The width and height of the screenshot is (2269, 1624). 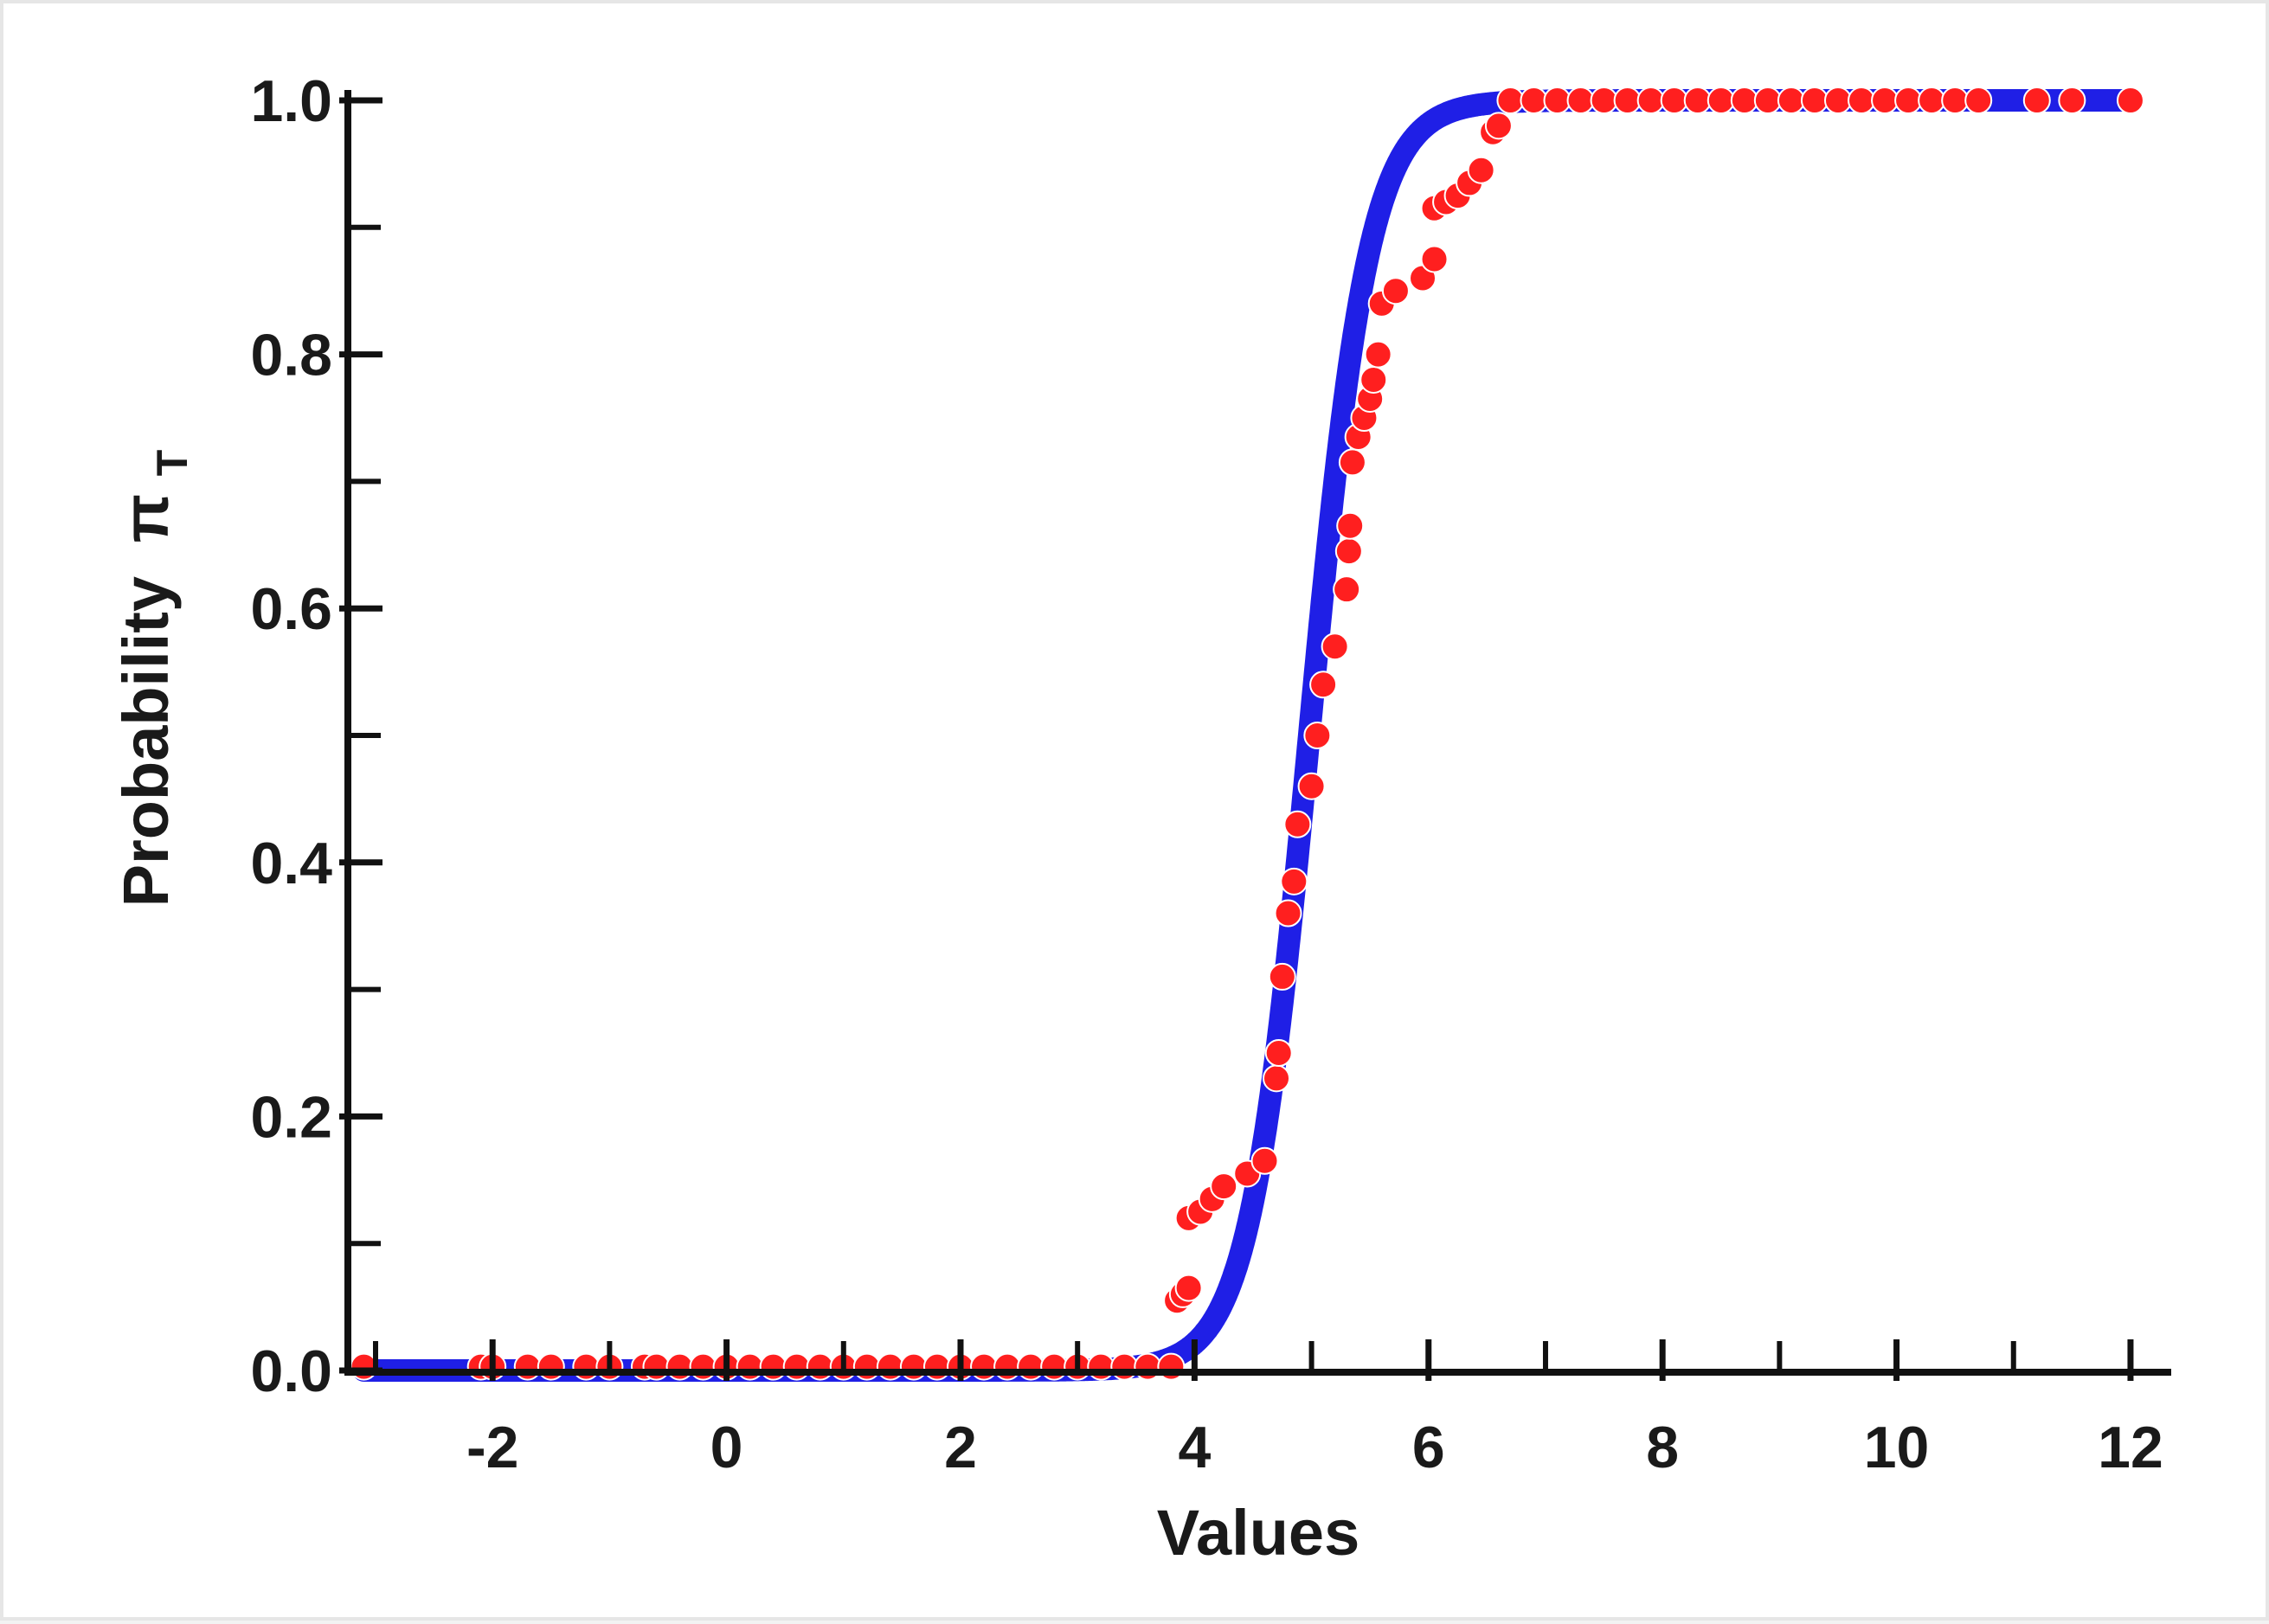 What do you see at coordinates (1897, 1447) in the screenshot?
I see `x-tick-label: 10` at bounding box center [1897, 1447].